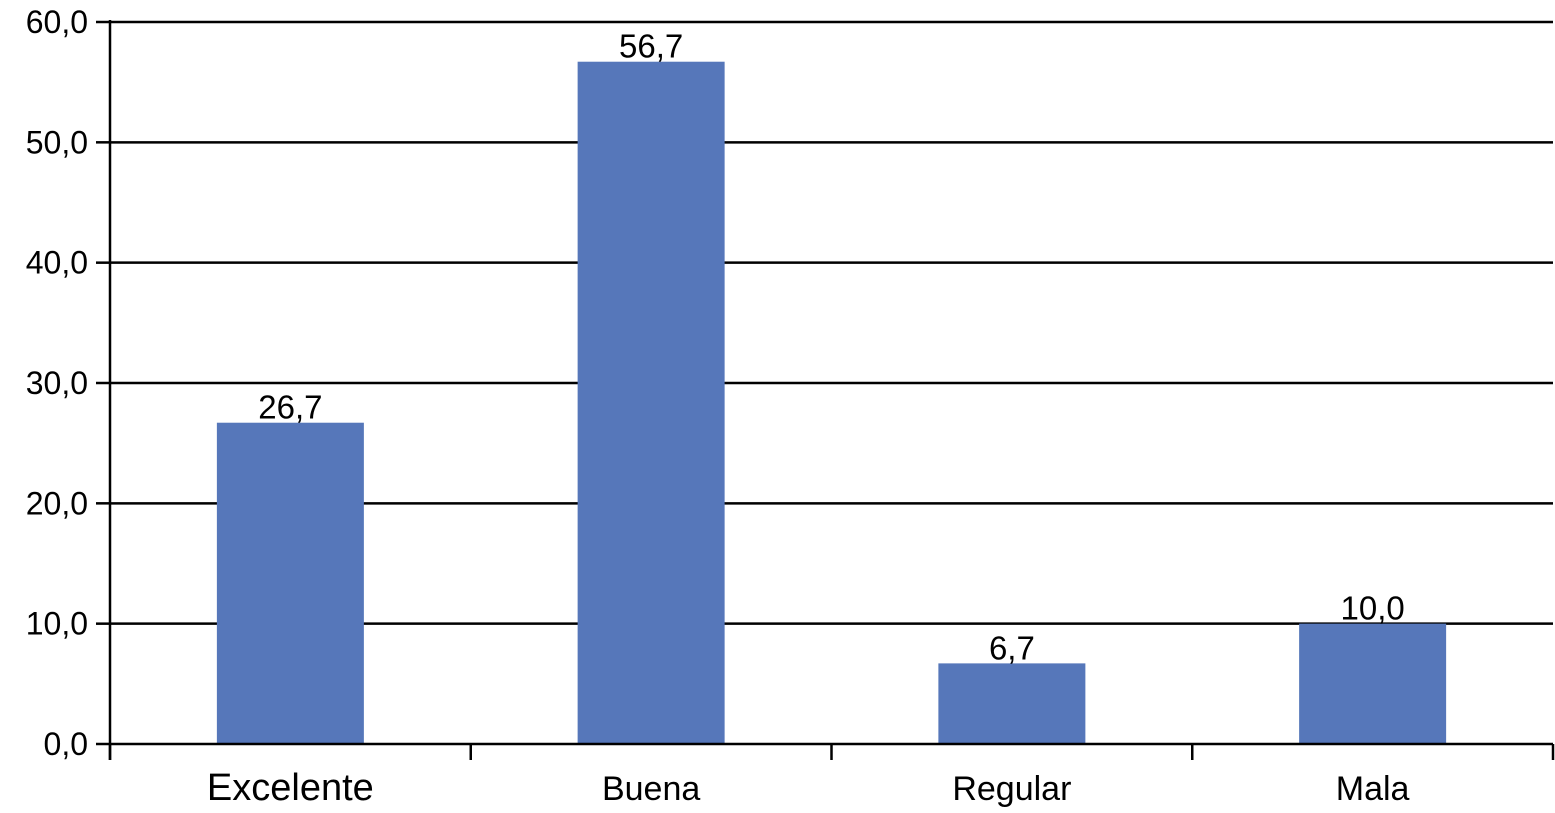  Describe the element at coordinates (290, 583) in the screenshot. I see `bar-excelente` at that location.